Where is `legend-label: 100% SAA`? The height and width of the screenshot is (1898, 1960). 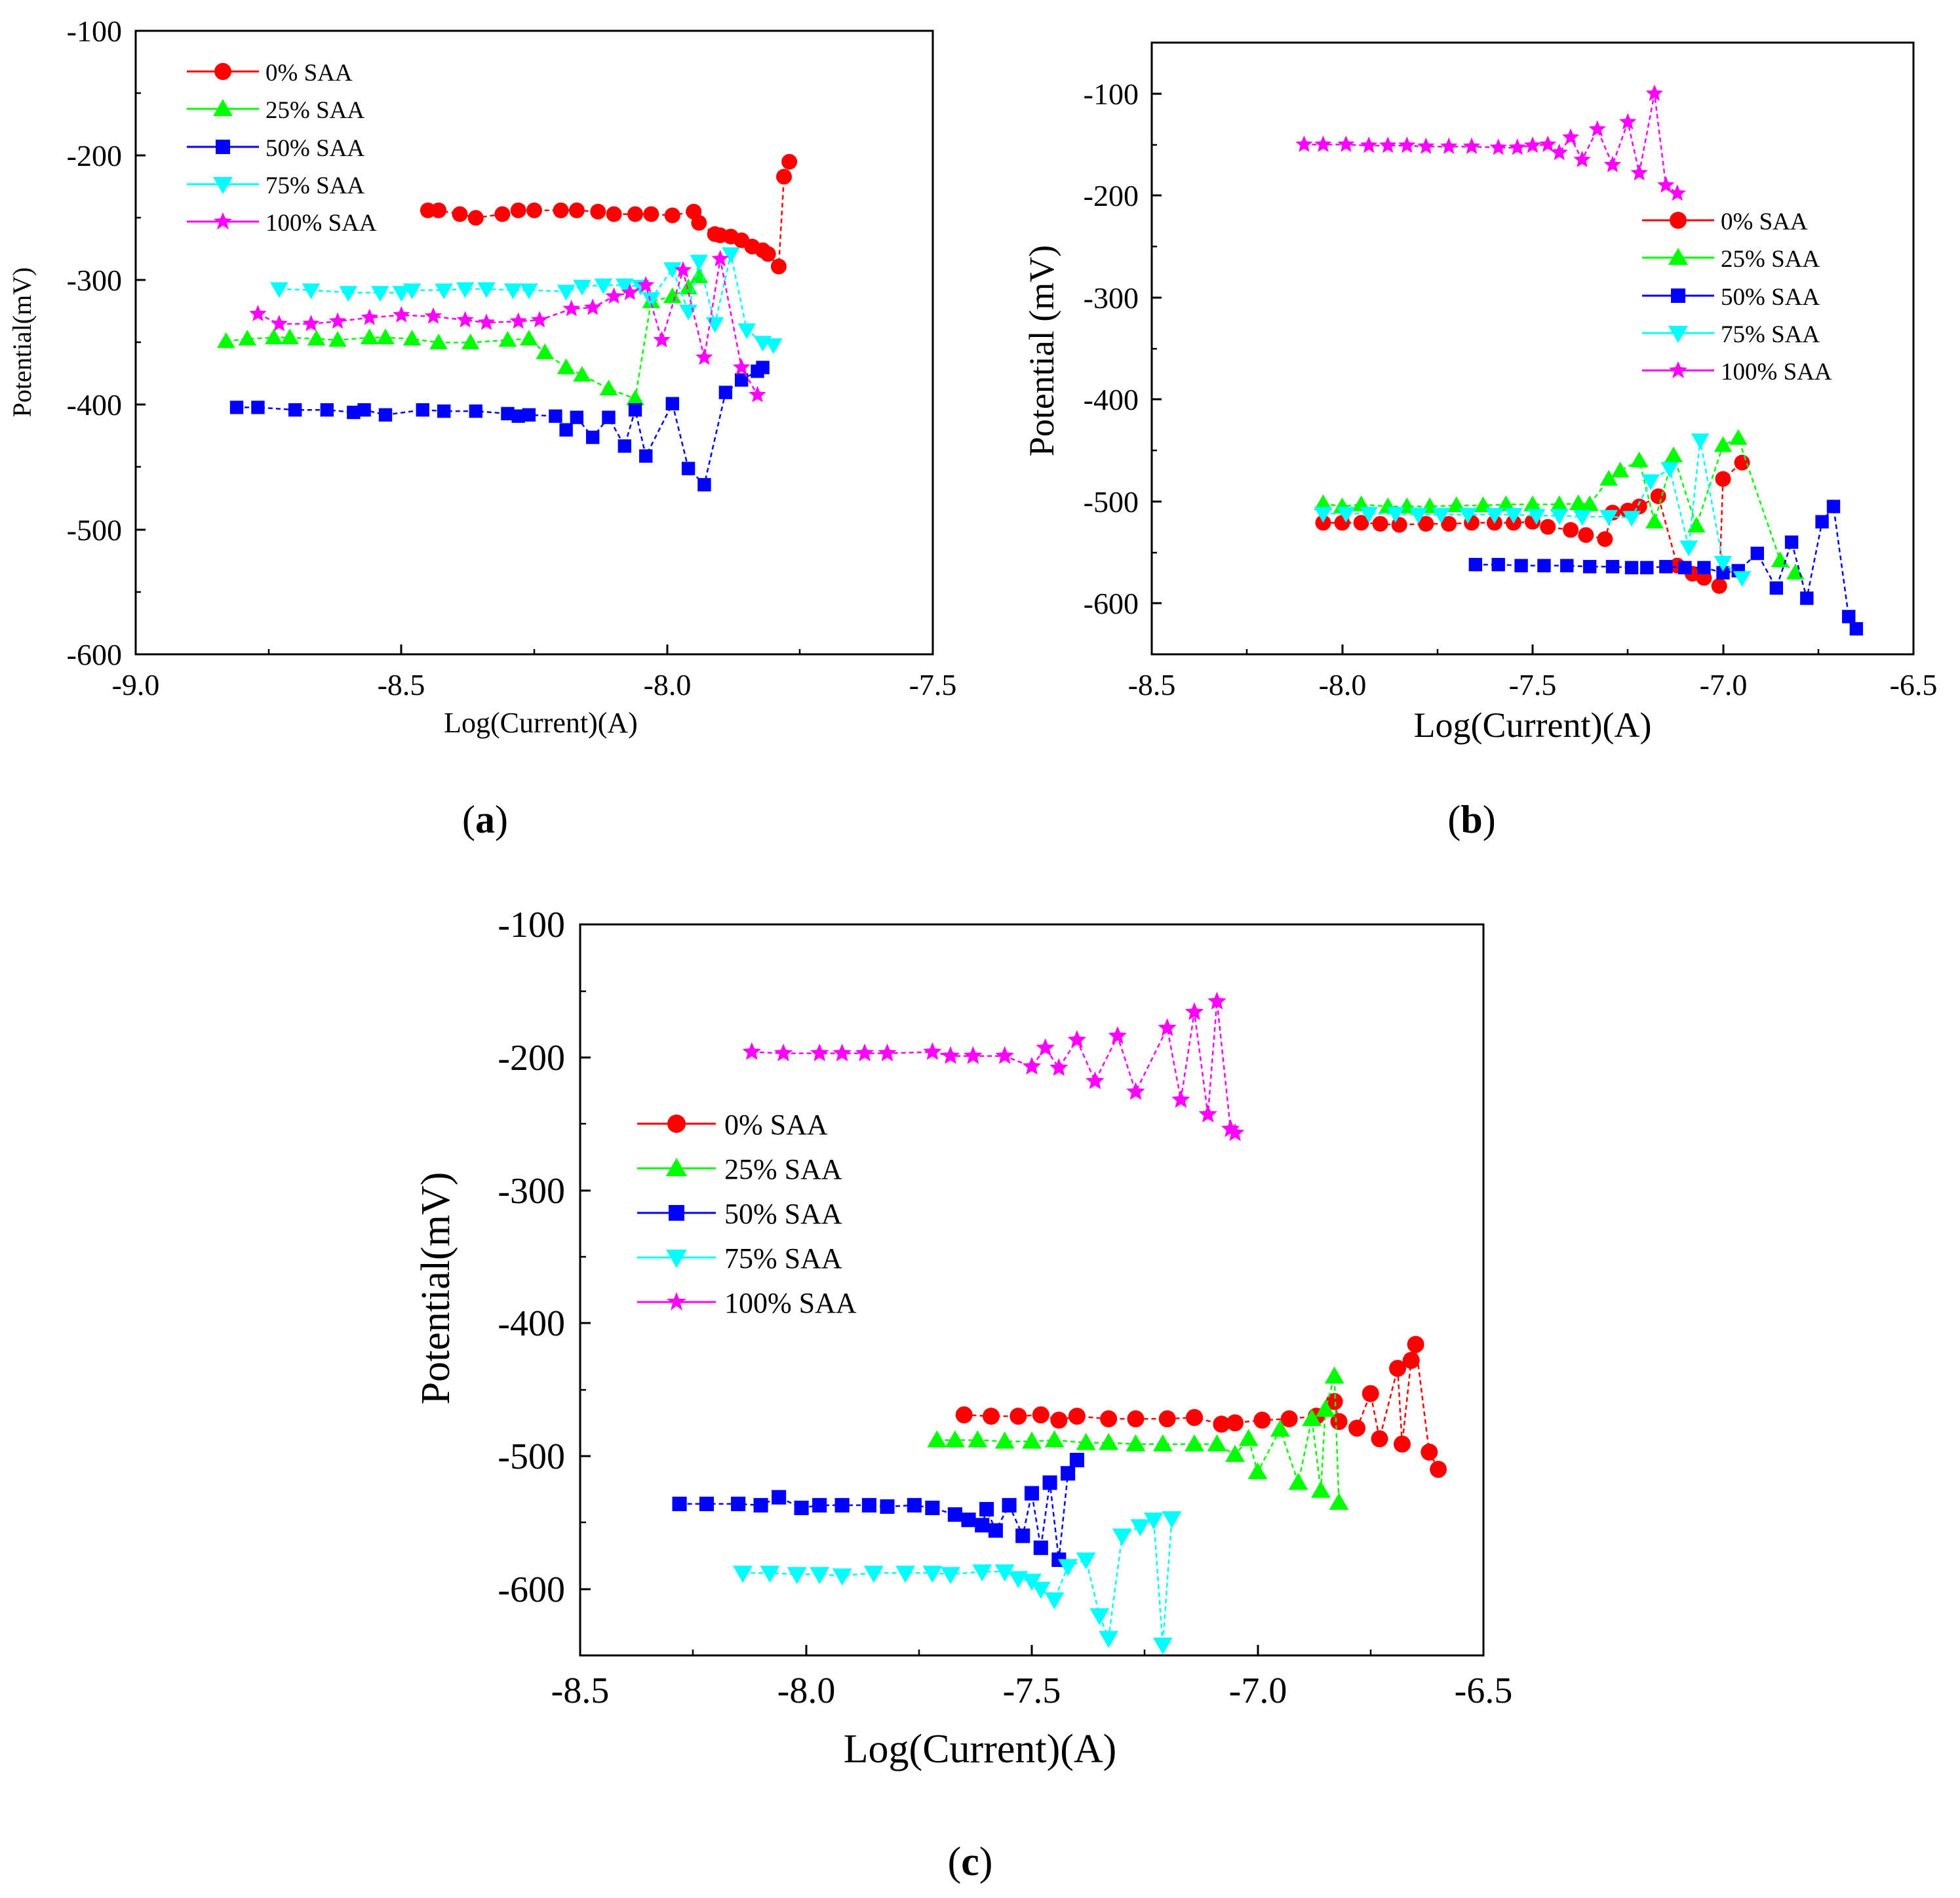 legend-label: 100% SAA is located at coordinates (321, 223).